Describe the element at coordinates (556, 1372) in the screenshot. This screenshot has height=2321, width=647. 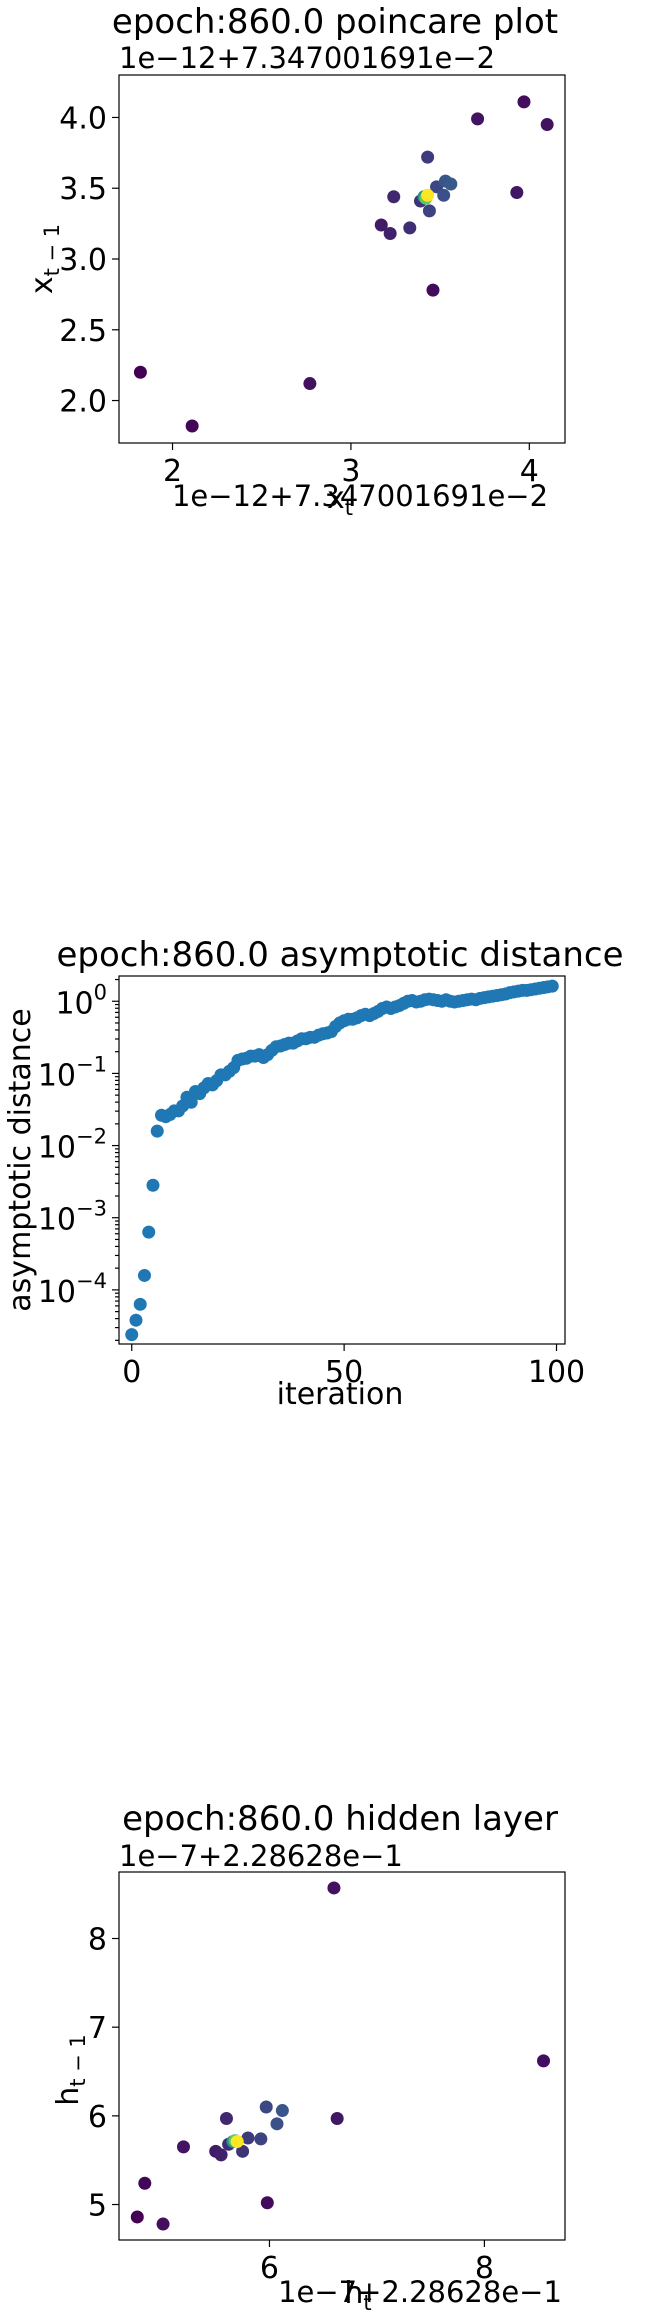
I see `asymptotic-x-tick-label: 100` at that location.